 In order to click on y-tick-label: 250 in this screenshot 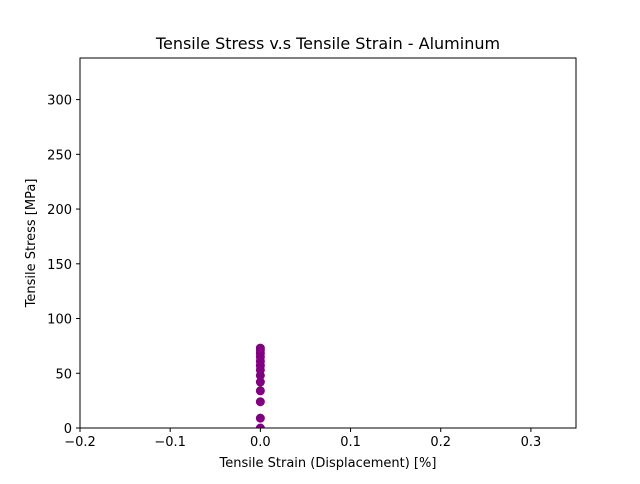, I will do `click(59, 155)`.